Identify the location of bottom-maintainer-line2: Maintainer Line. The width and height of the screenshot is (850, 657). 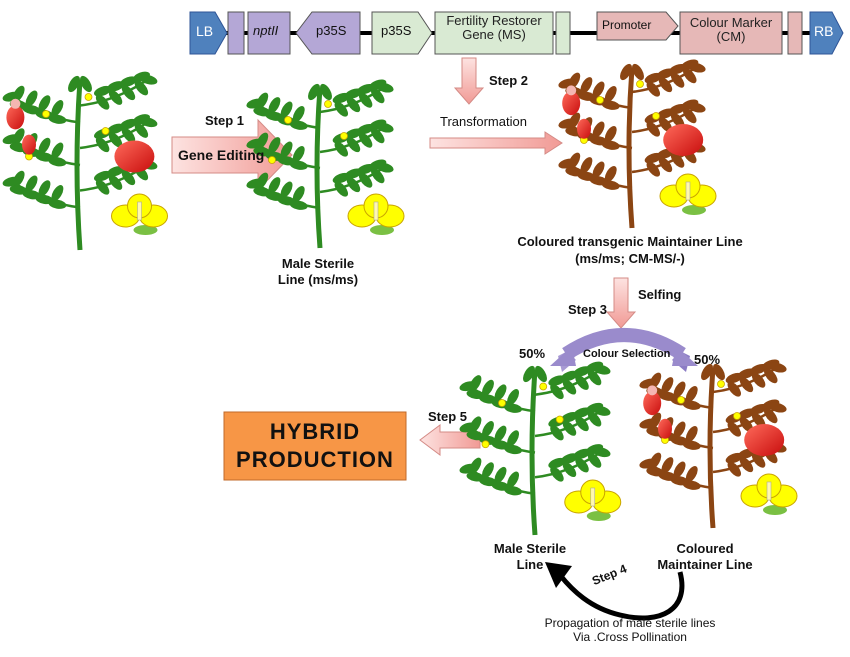
(705, 565).